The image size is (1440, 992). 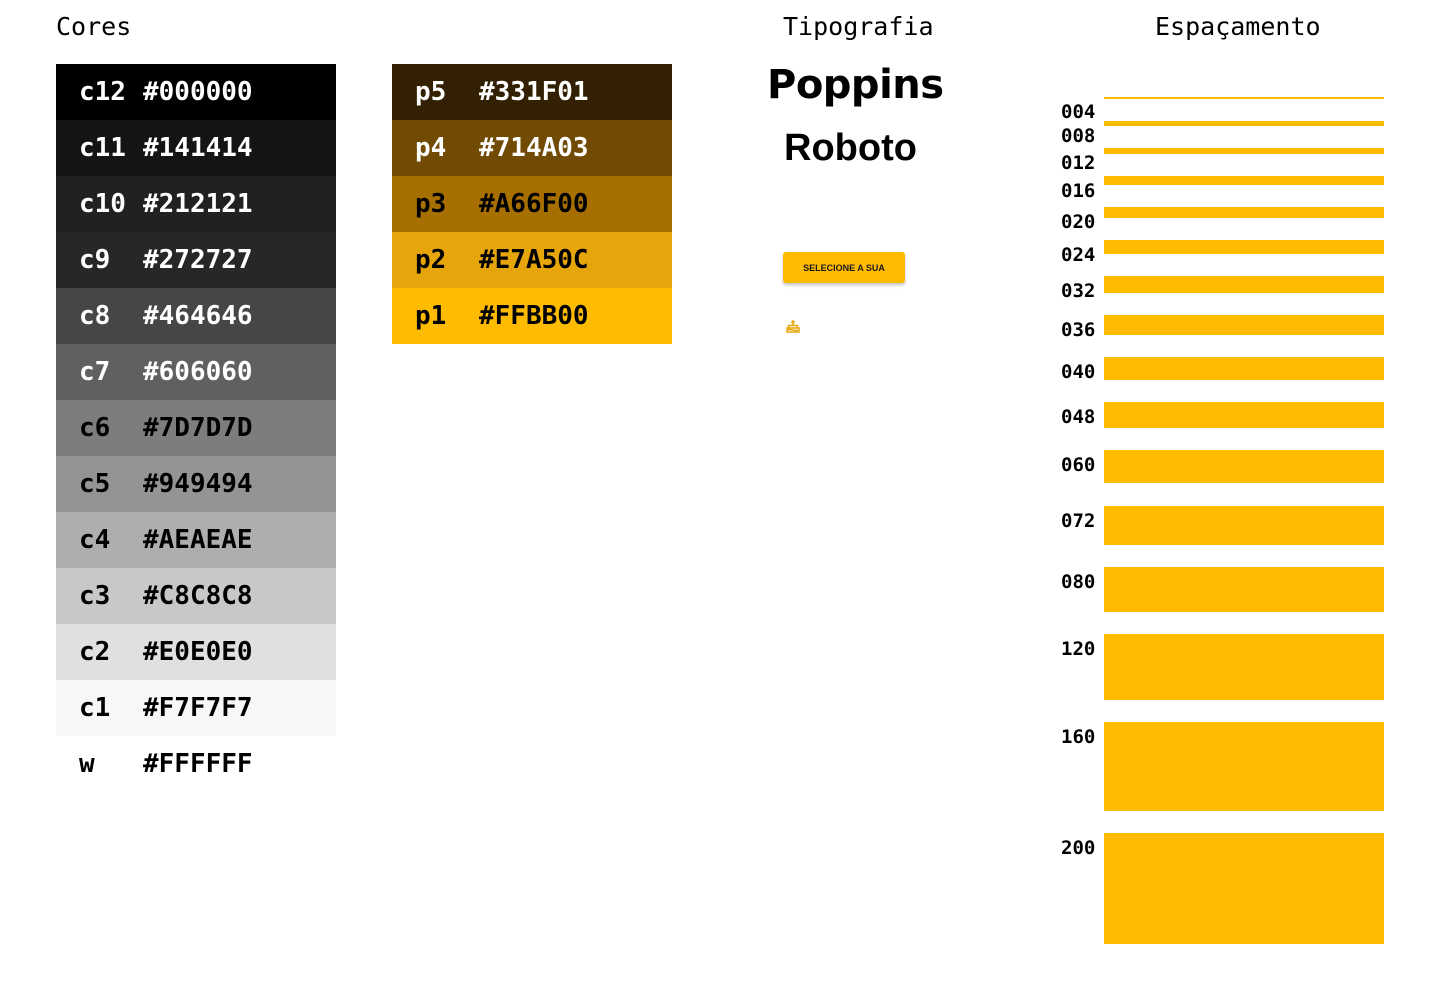 What do you see at coordinates (532, 148) in the screenshot?
I see `swatch-p4: p4 #714A03` at bounding box center [532, 148].